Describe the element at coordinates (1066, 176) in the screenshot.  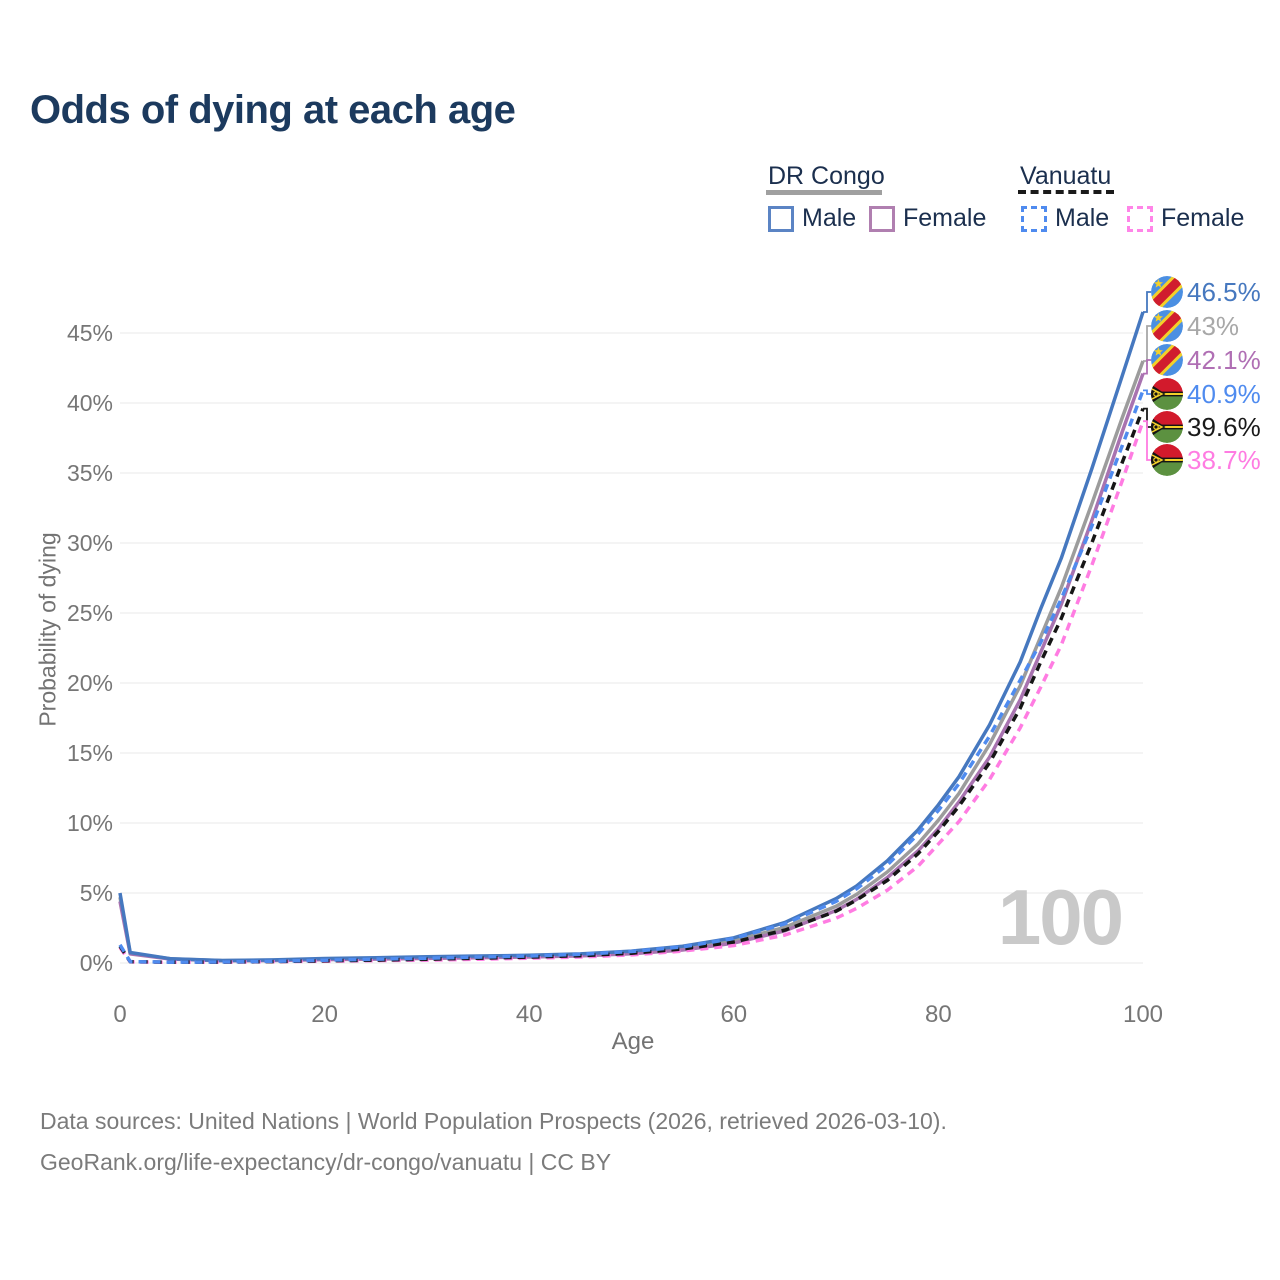
I see `legend-group-title-vanuatu: Vanuatu` at that location.